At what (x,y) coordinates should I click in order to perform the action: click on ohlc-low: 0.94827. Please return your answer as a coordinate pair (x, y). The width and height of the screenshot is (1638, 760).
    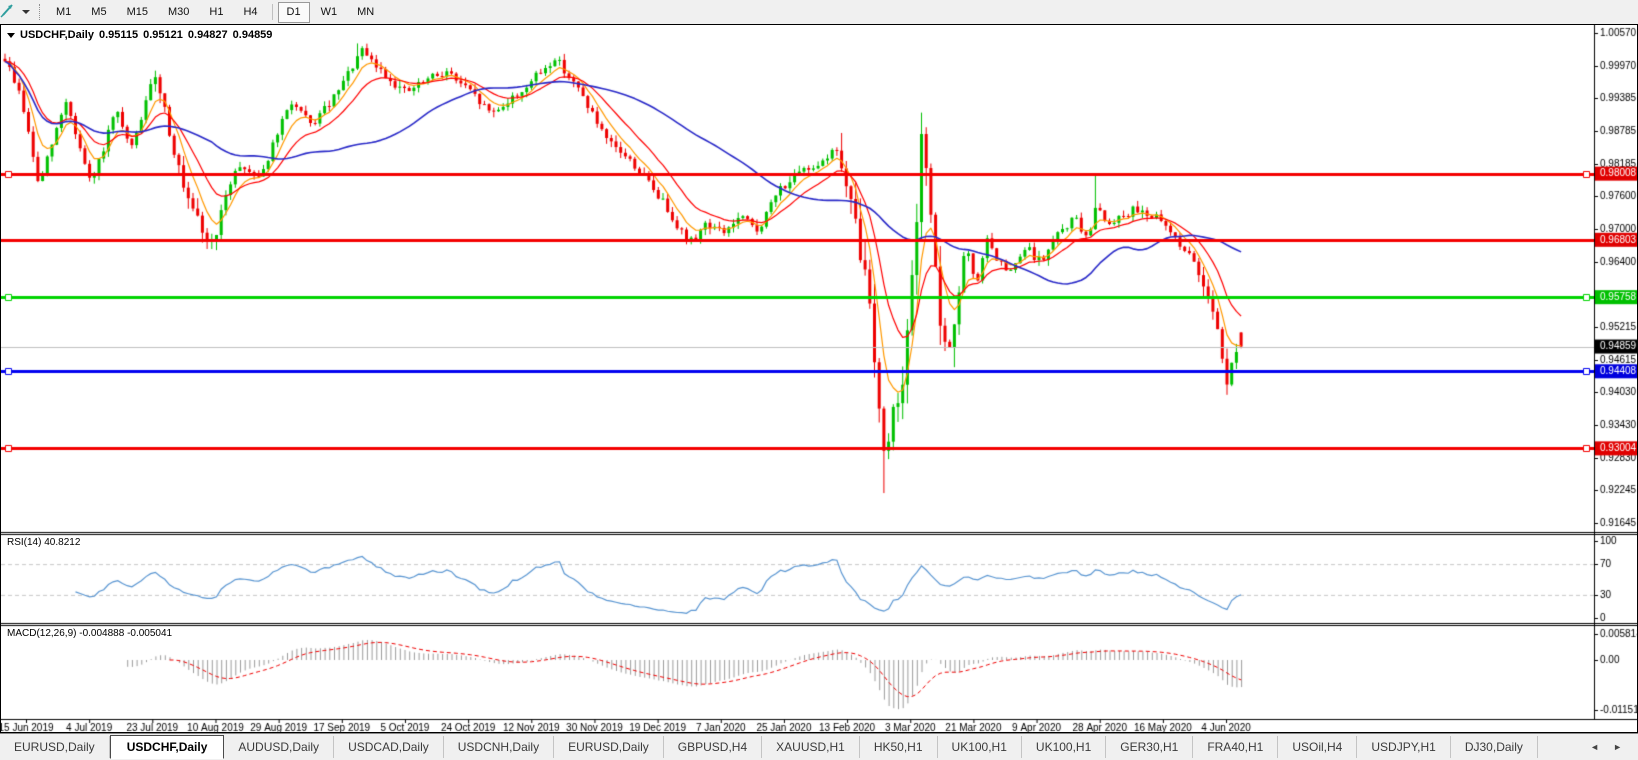
    Looking at the image, I should click on (207, 35).